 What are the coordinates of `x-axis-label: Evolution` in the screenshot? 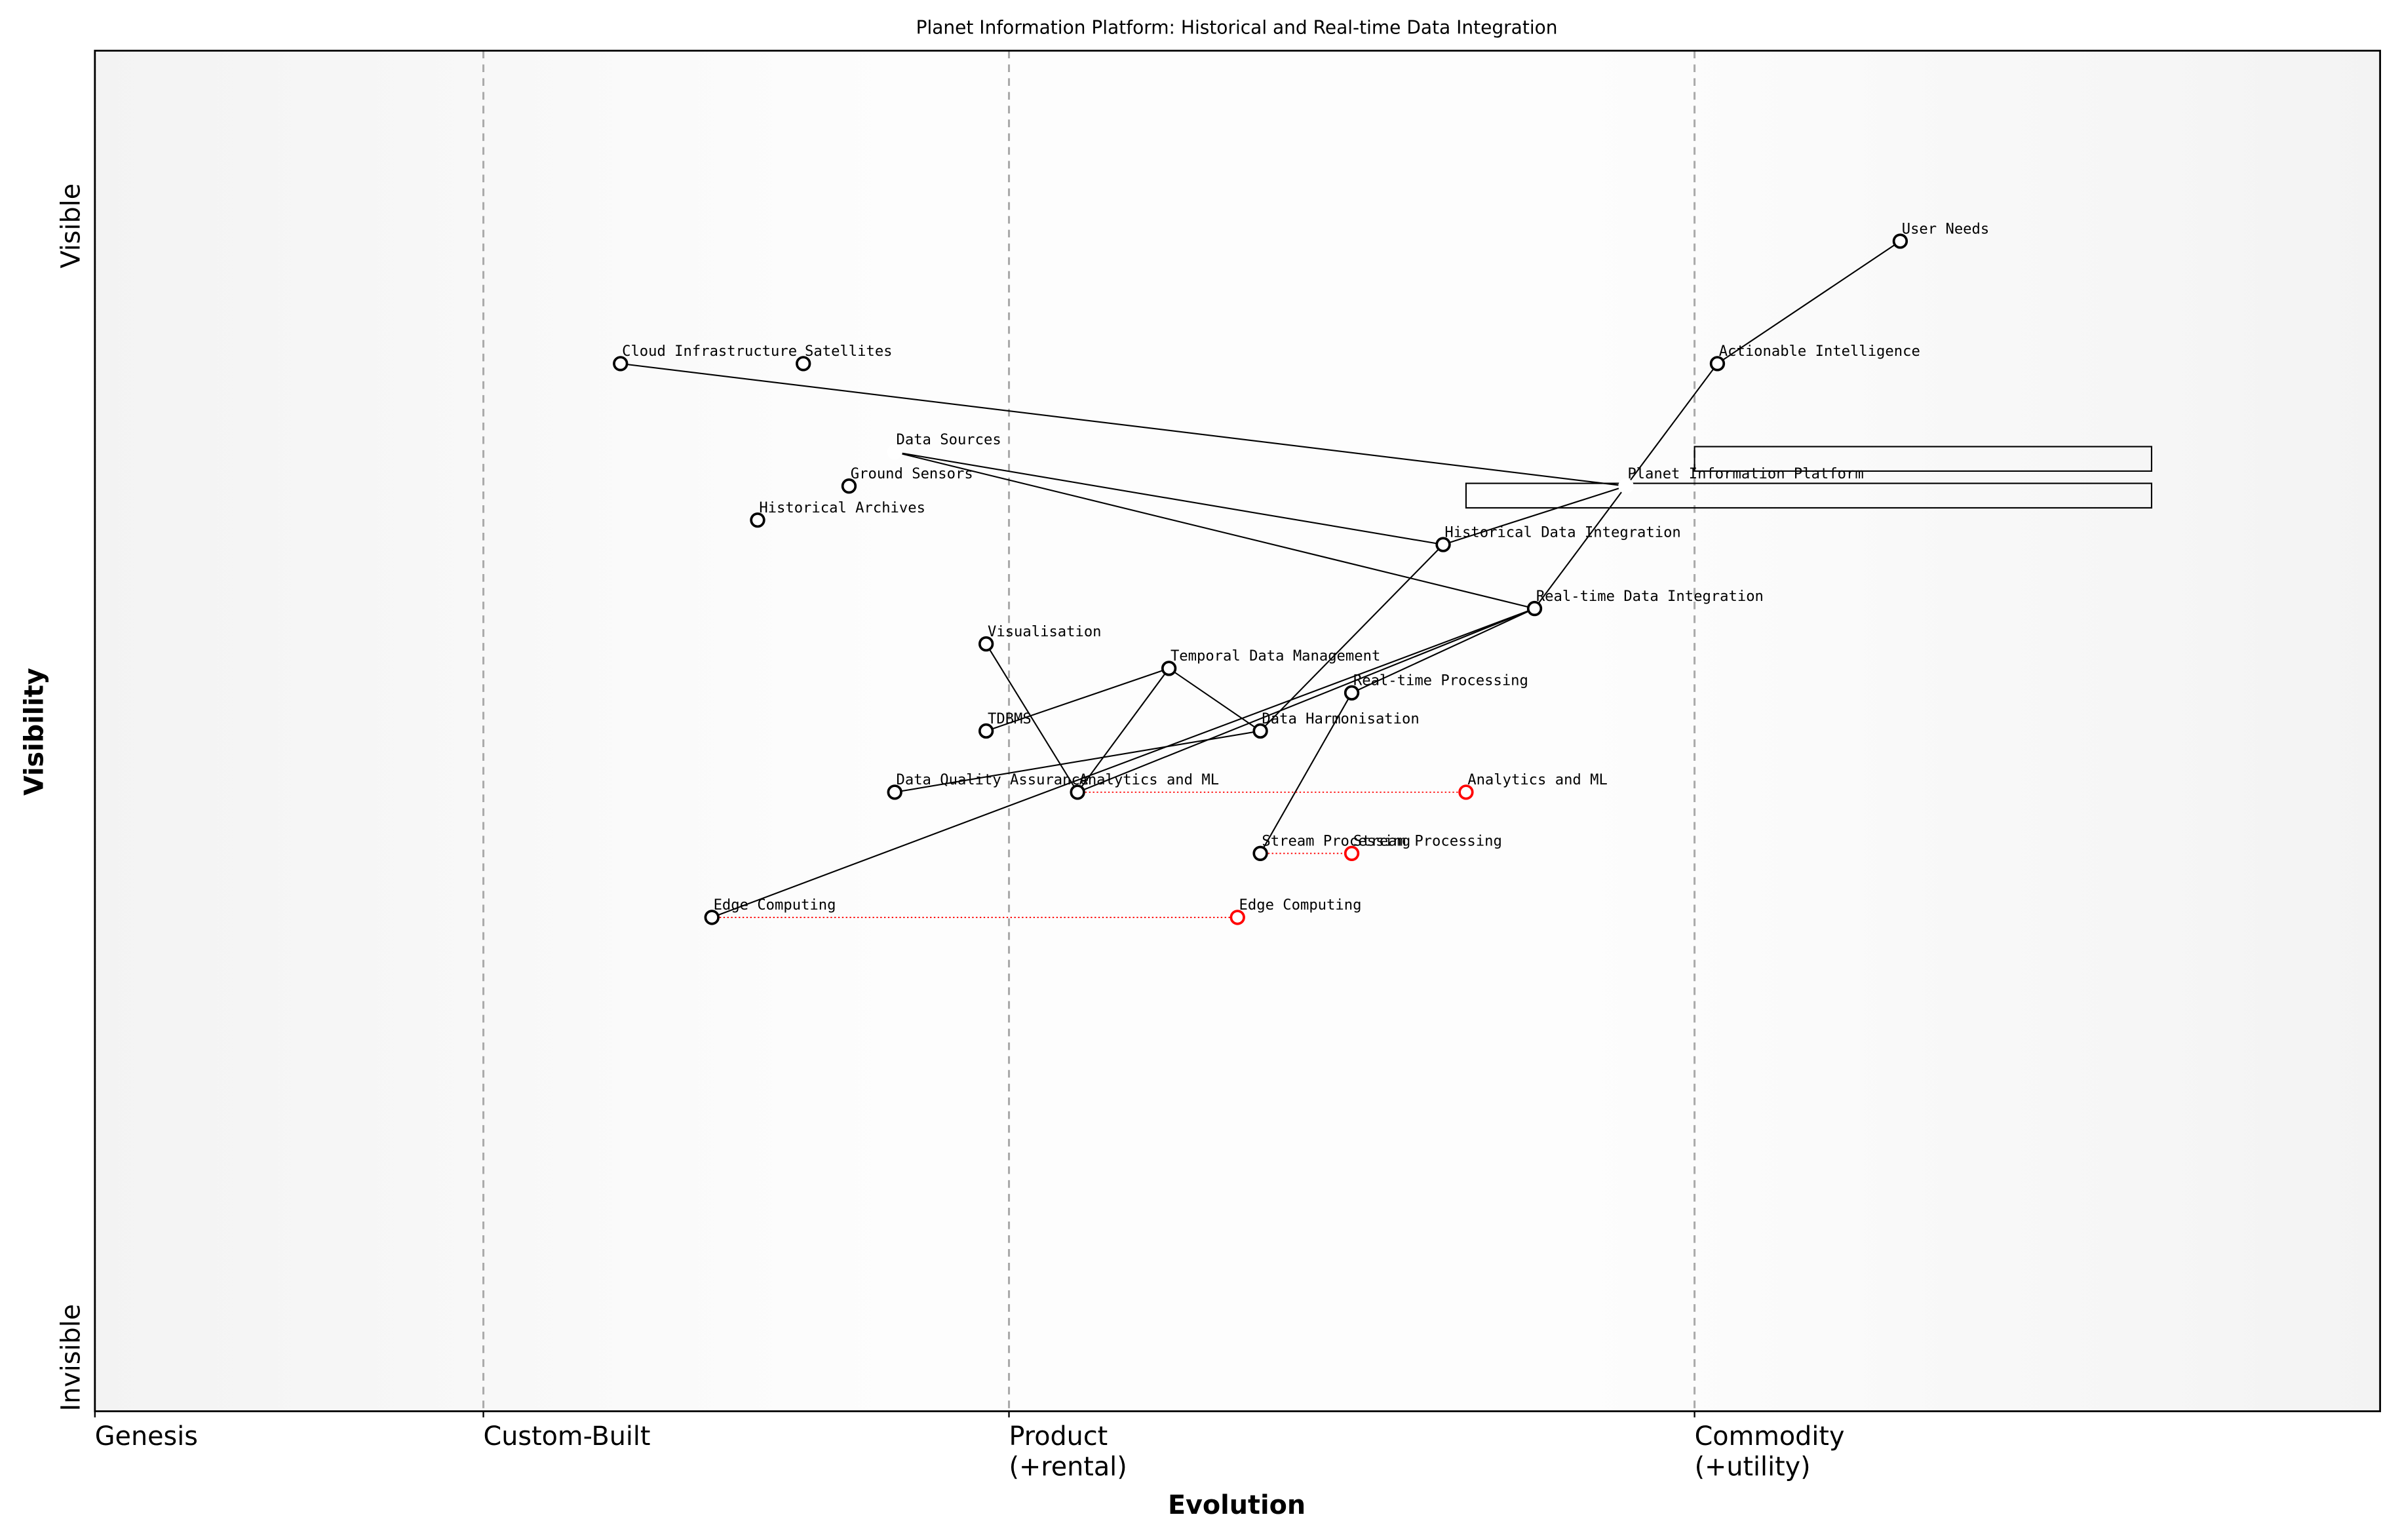 It's located at (1237, 1505).